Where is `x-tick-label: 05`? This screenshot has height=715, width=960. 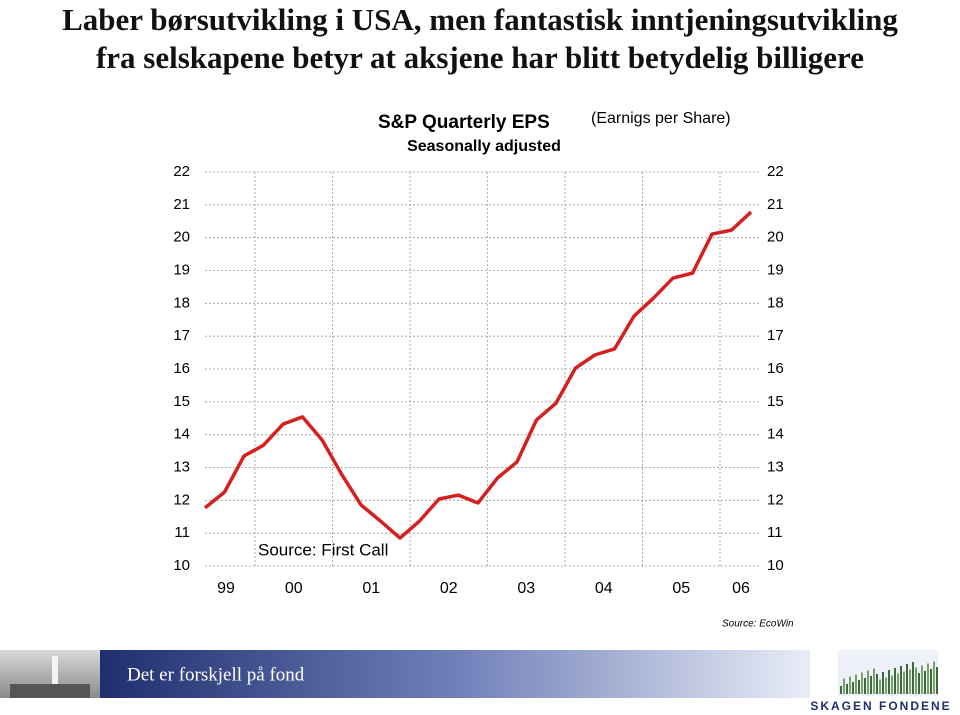
x-tick-label: 05 is located at coordinates (681, 588).